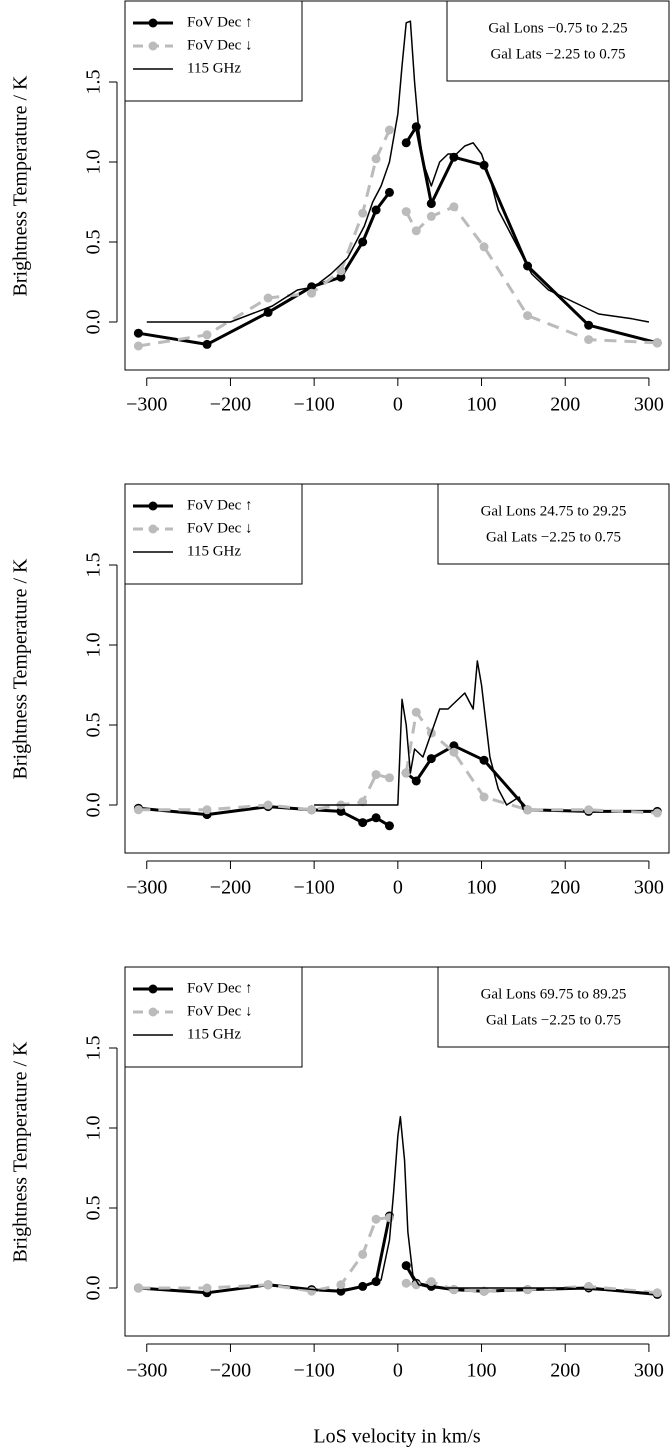 The height and width of the screenshot is (1454, 670). I want to click on x-tick-label: 0, so click(398, 1371).